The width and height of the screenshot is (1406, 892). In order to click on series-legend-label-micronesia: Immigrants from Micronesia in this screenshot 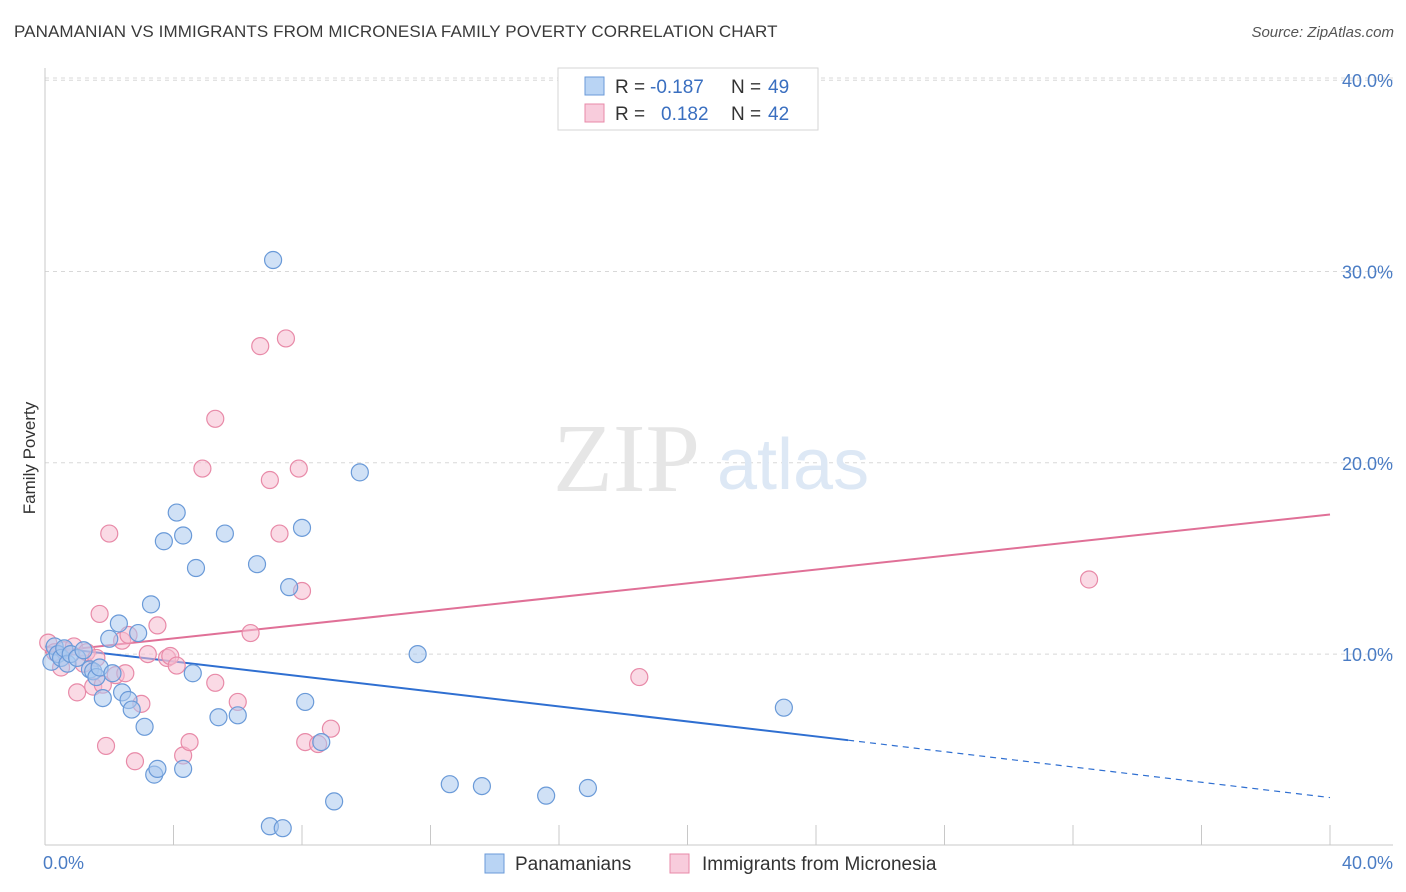, I will do `click(819, 864)`.